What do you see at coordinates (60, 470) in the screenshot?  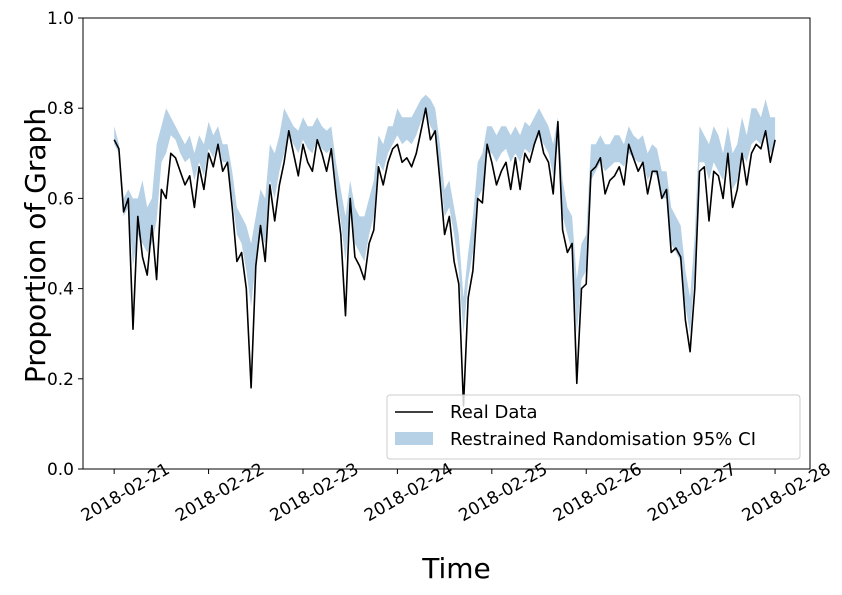 I see `y-tick-label: 0.0` at bounding box center [60, 470].